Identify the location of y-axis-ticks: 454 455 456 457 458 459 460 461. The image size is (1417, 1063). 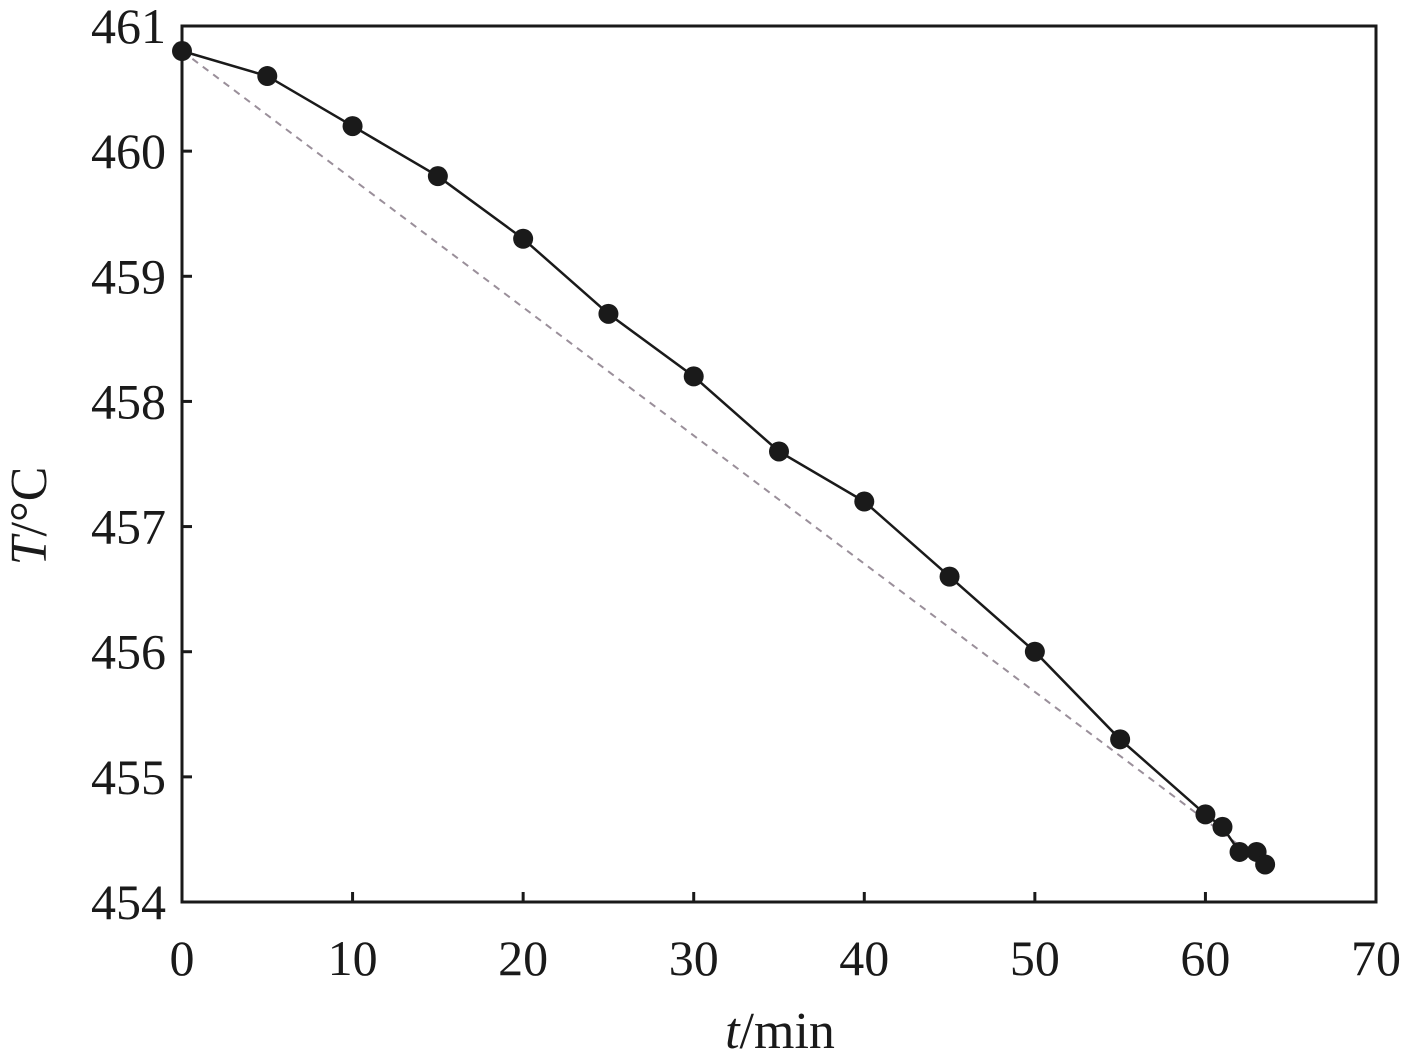
(141, 465).